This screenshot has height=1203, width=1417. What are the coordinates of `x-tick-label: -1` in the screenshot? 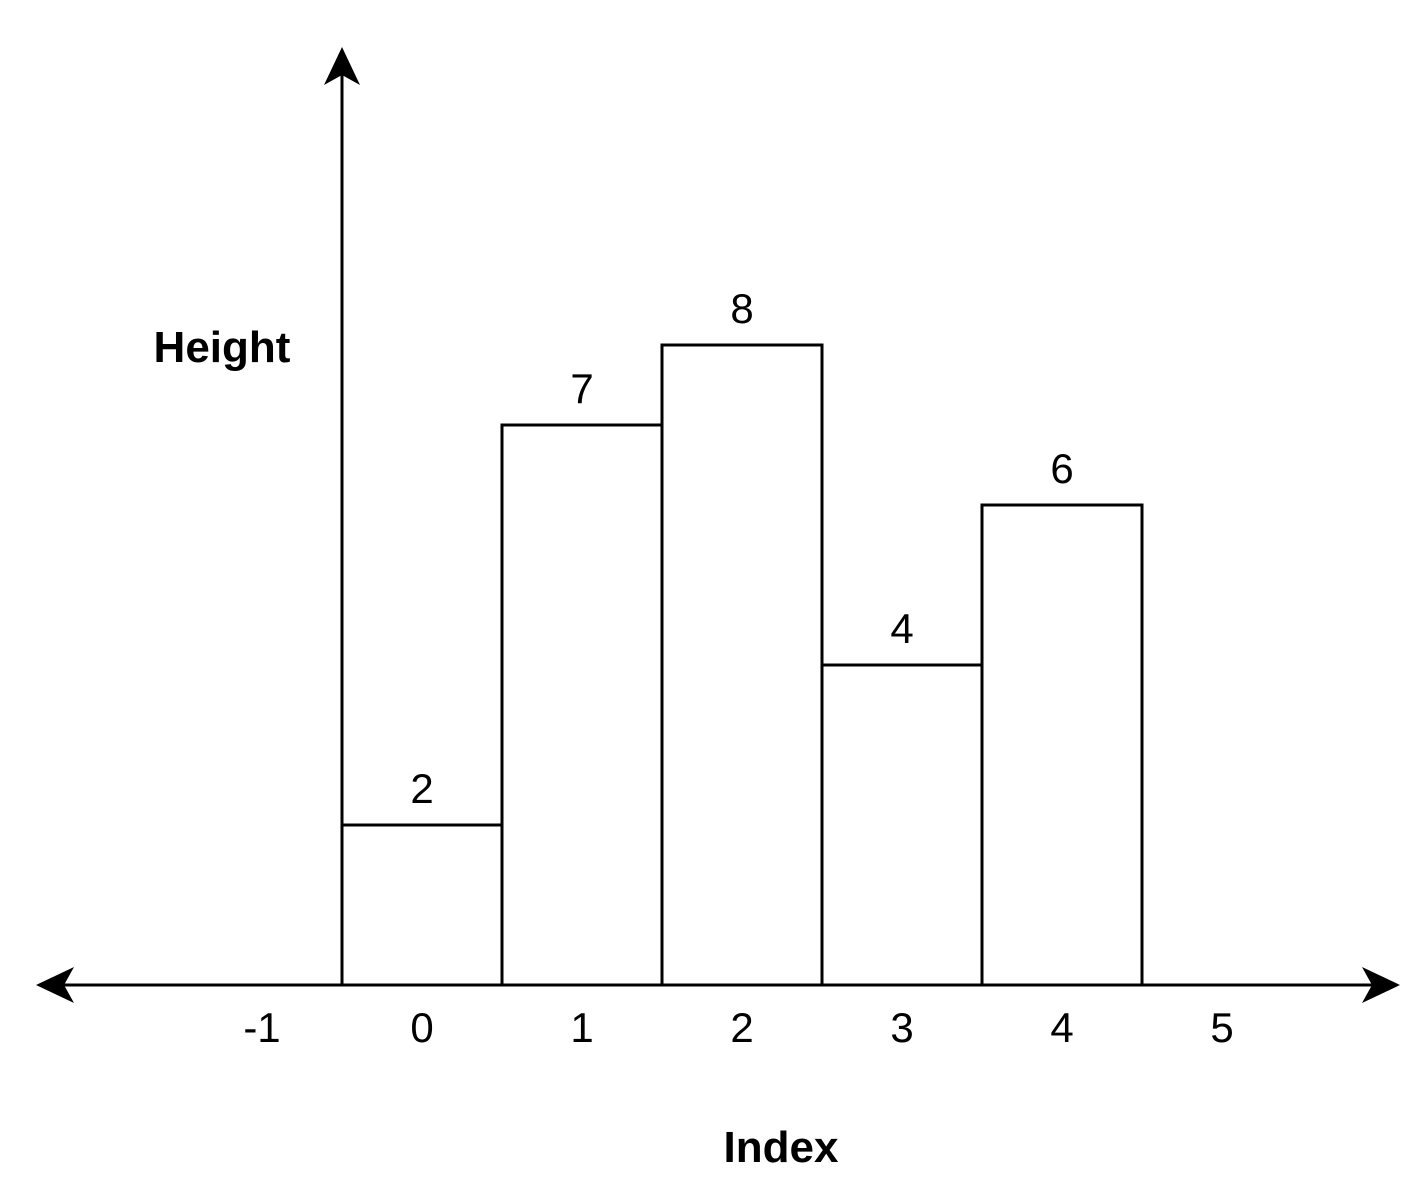 It's located at (261, 1027).